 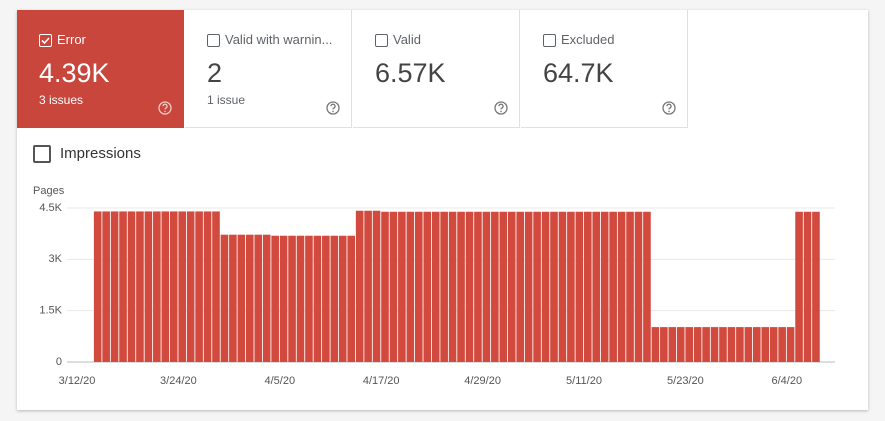 I want to click on tile-value: 64.7K, so click(x=578, y=73).